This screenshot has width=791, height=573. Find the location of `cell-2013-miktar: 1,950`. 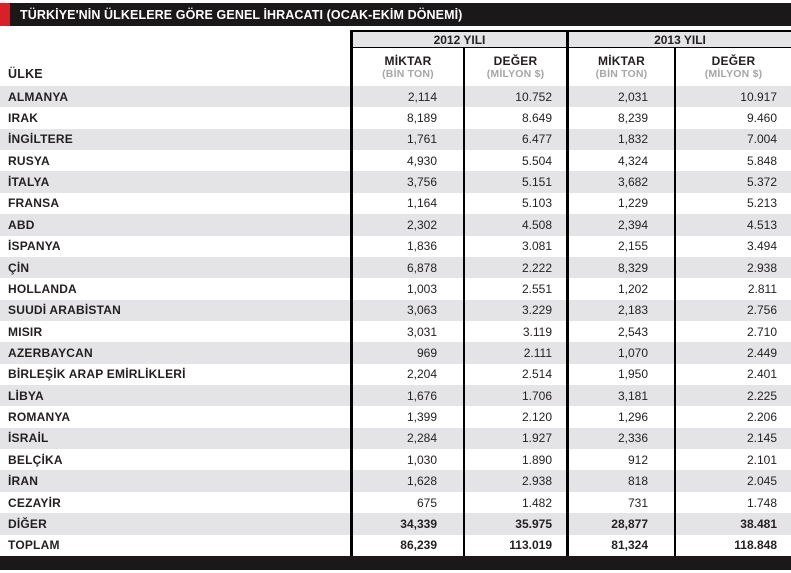

cell-2013-miktar: 1,950 is located at coordinates (620, 374).